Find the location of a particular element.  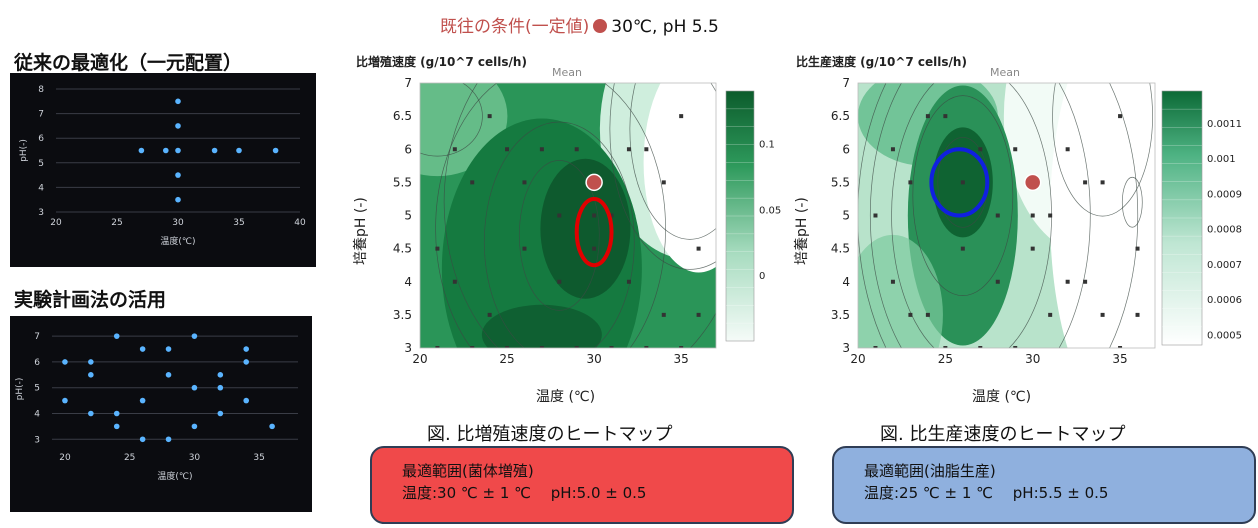

heatmap-field is located at coordinates (1006, 215).